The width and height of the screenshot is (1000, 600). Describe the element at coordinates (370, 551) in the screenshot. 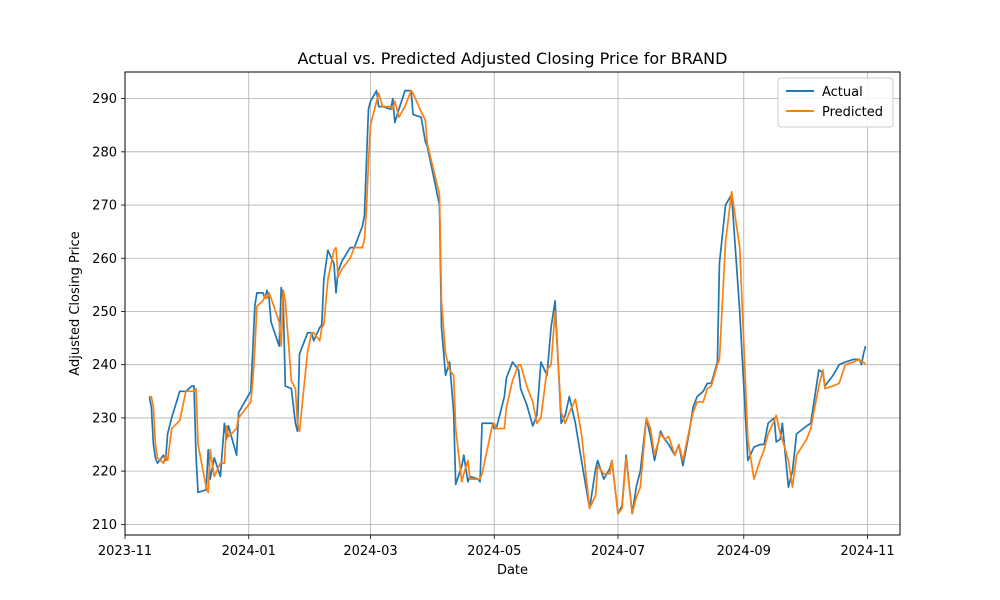

I see `x-tick-label: 2024-03` at that location.